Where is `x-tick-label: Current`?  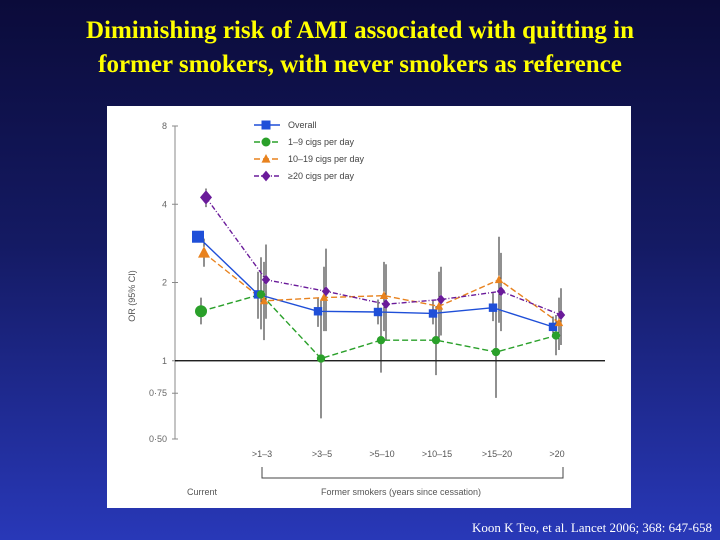 x-tick-label: Current is located at coordinates (202, 492).